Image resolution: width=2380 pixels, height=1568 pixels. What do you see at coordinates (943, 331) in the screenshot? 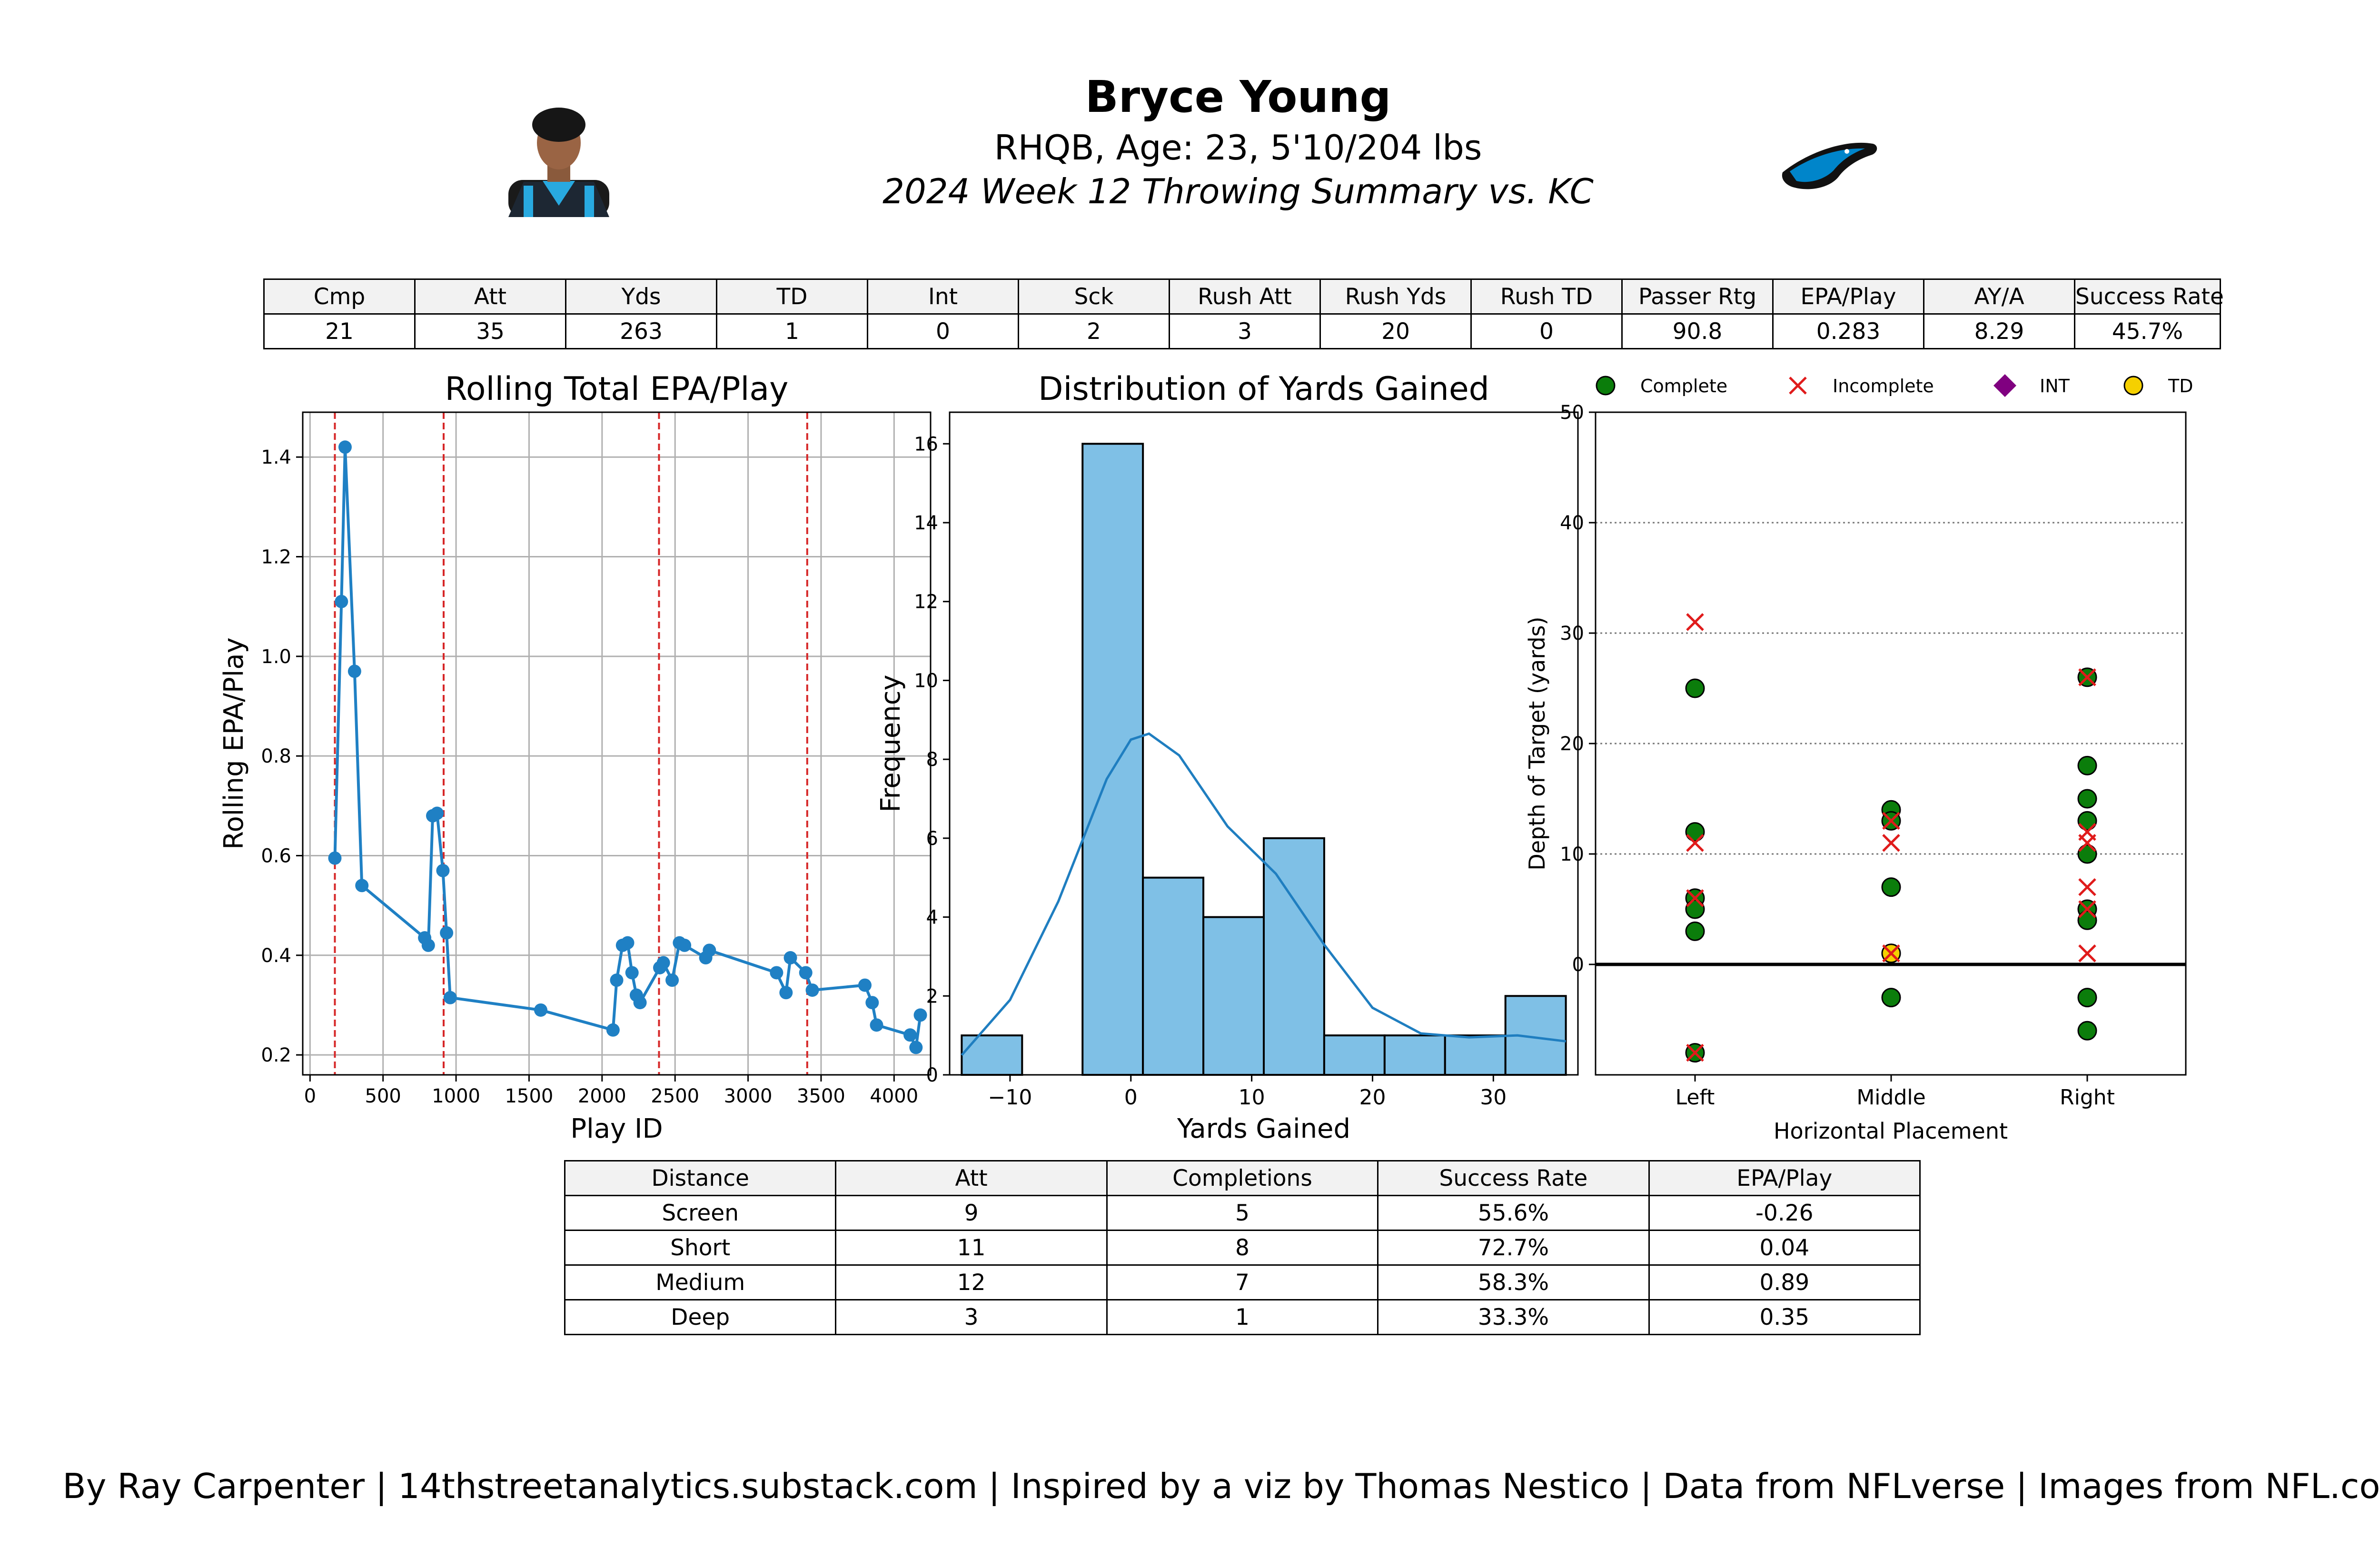
I see `stats-value-cell: 0` at bounding box center [943, 331].